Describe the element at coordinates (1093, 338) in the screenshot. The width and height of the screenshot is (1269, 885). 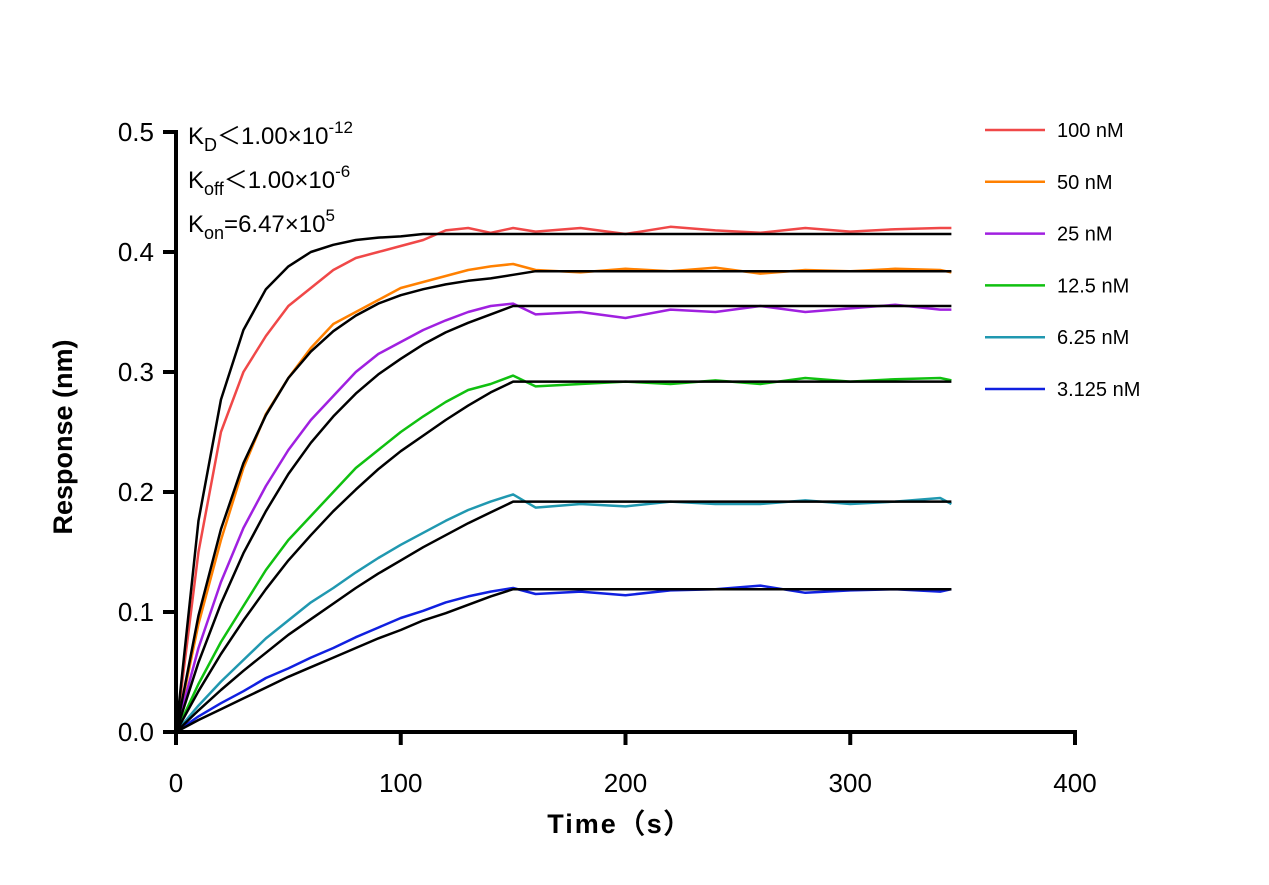
I see `legend-label: 6.25 nM` at that location.